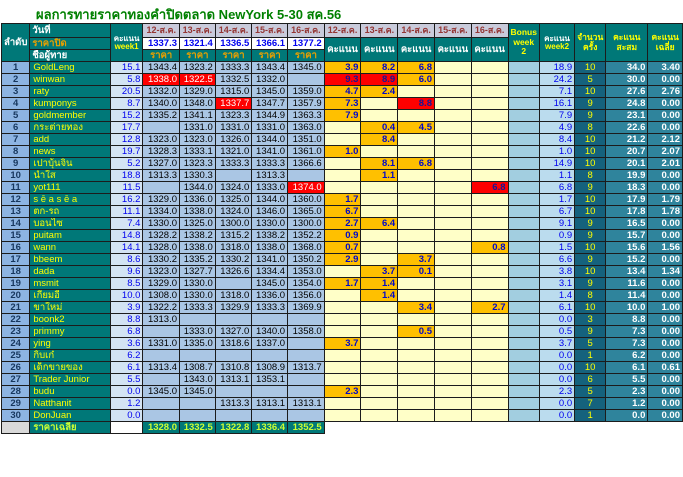 The image size is (683, 477). What do you see at coordinates (416, 67) in the screenshot?
I see `day-score: 6.8` at bounding box center [416, 67].